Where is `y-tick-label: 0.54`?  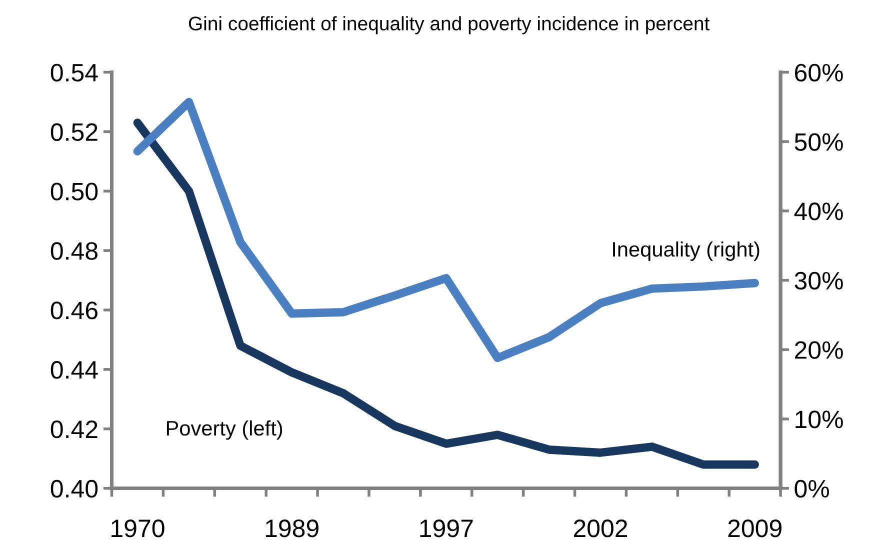
y-tick-label: 0.54 is located at coordinates (74, 73).